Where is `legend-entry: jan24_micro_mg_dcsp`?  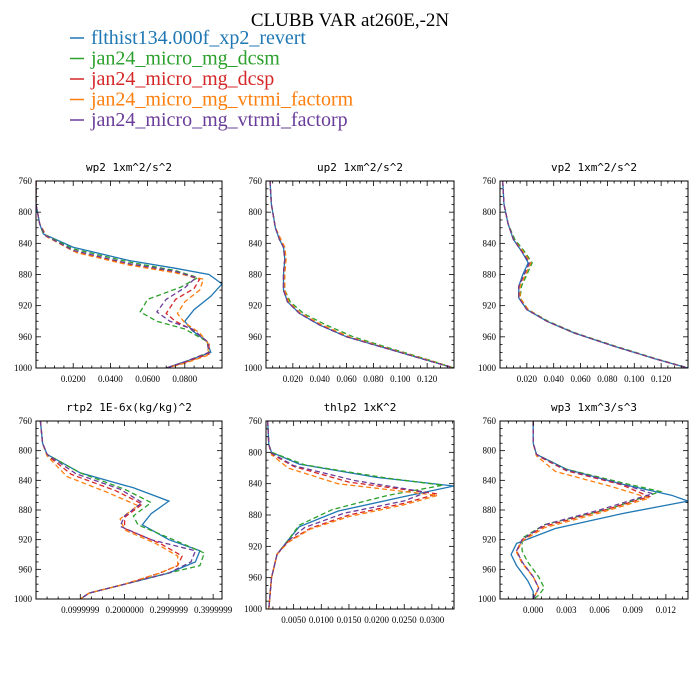 legend-entry: jan24_micro_mg_dcsp is located at coordinates (172, 79).